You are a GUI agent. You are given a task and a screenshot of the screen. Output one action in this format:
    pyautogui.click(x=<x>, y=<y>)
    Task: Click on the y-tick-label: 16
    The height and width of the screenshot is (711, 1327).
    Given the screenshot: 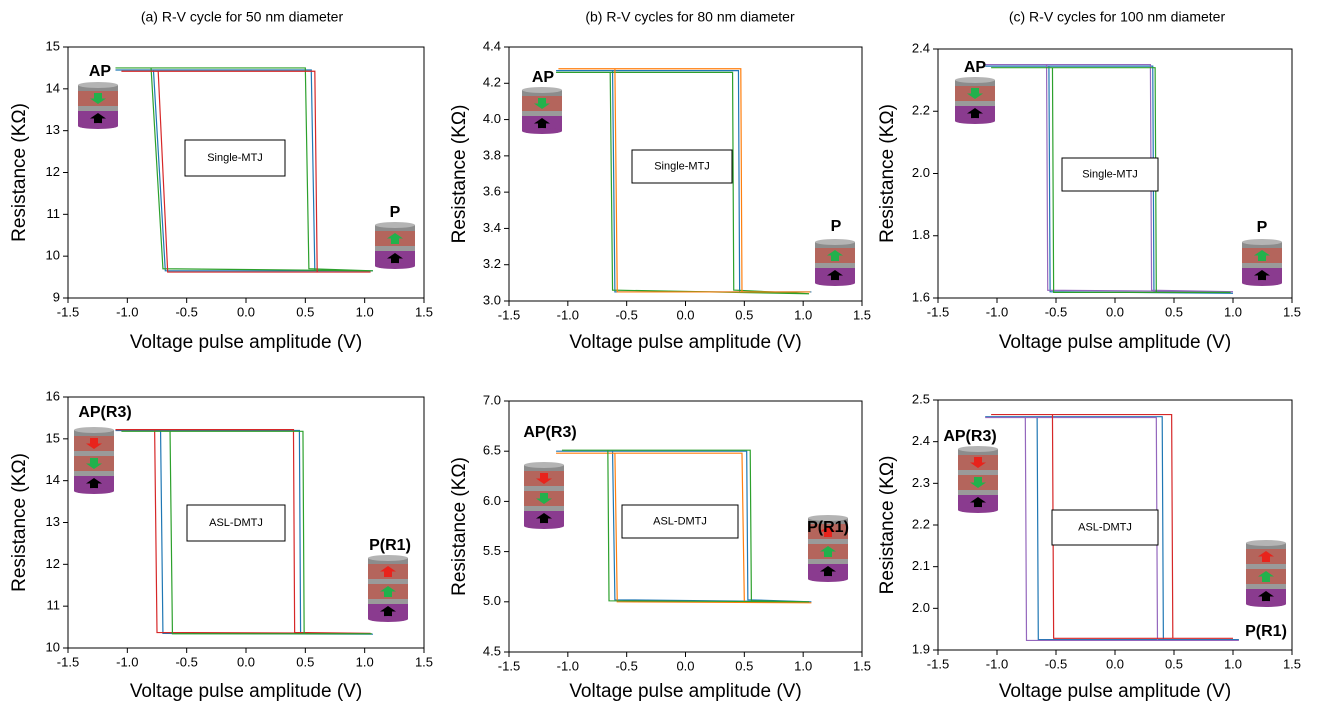 What is the action you would take?
    pyautogui.click(x=53, y=395)
    